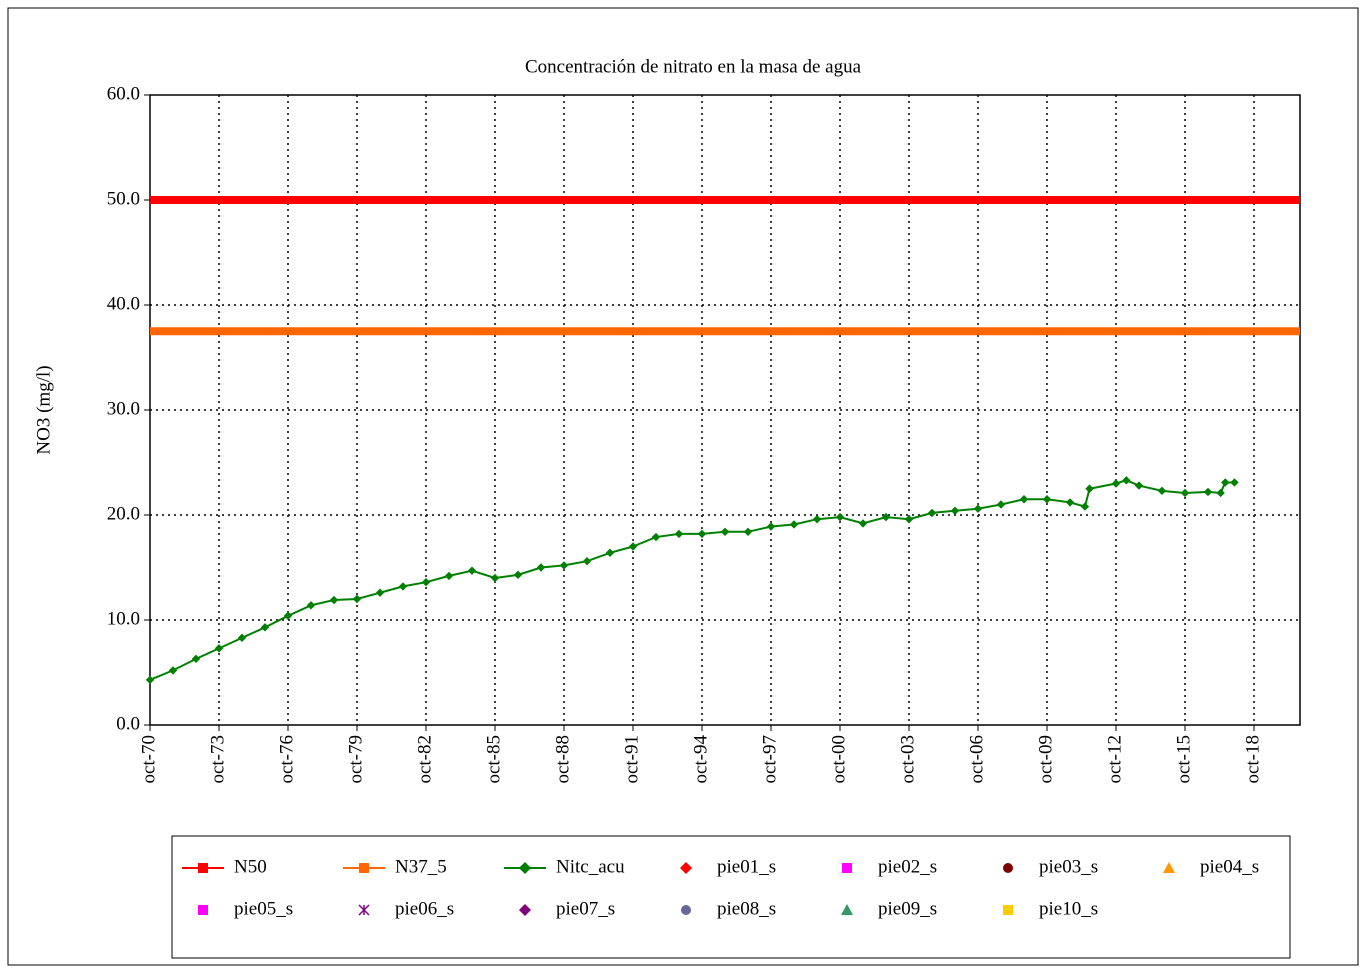 The width and height of the screenshot is (1366, 973). What do you see at coordinates (585, 908) in the screenshot?
I see `legend-label: pie07_s` at bounding box center [585, 908].